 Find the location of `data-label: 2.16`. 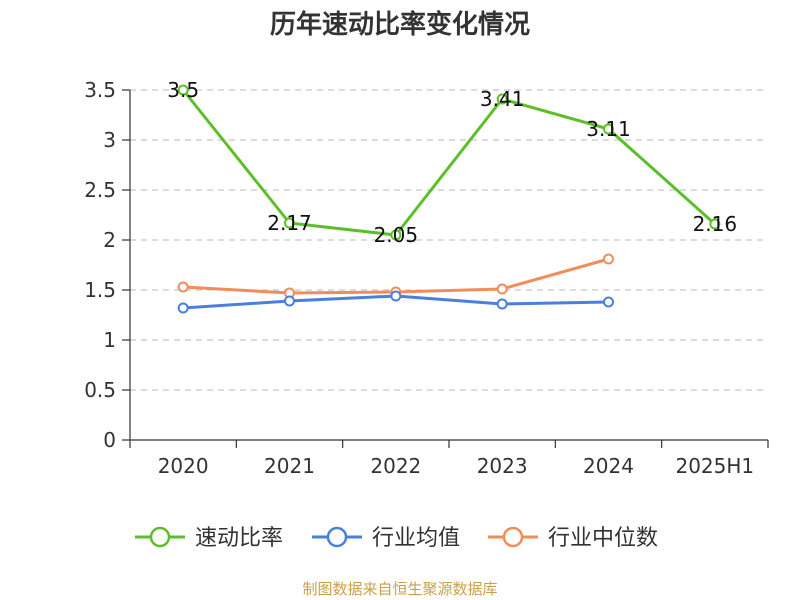

data-label: 2.16 is located at coordinates (715, 224).